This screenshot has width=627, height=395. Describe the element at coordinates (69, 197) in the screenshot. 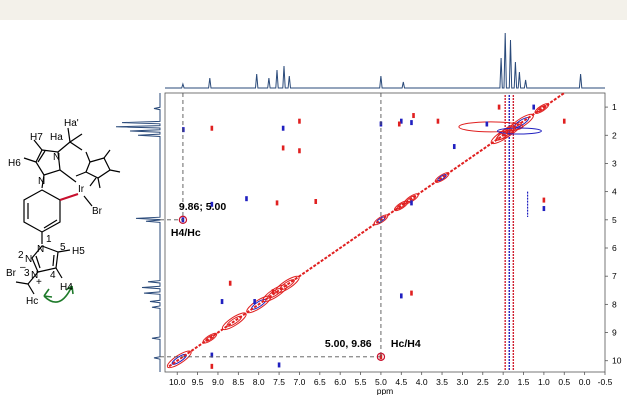

I see `bond-ir-c` at that location.